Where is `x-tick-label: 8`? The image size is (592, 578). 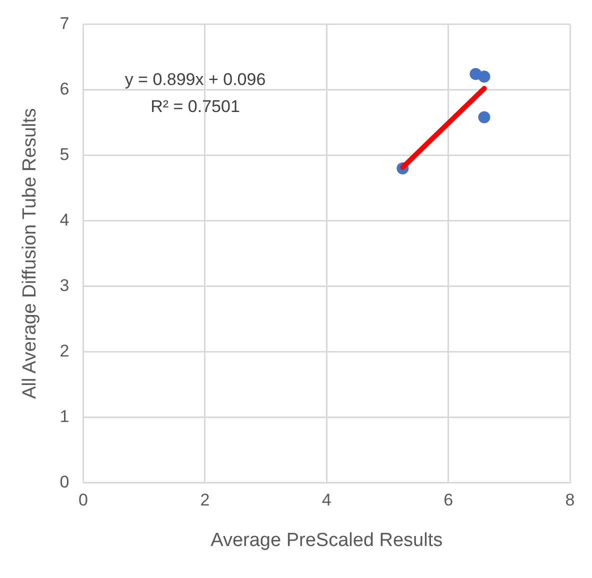
x-tick-label: 8 is located at coordinates (570, 500).